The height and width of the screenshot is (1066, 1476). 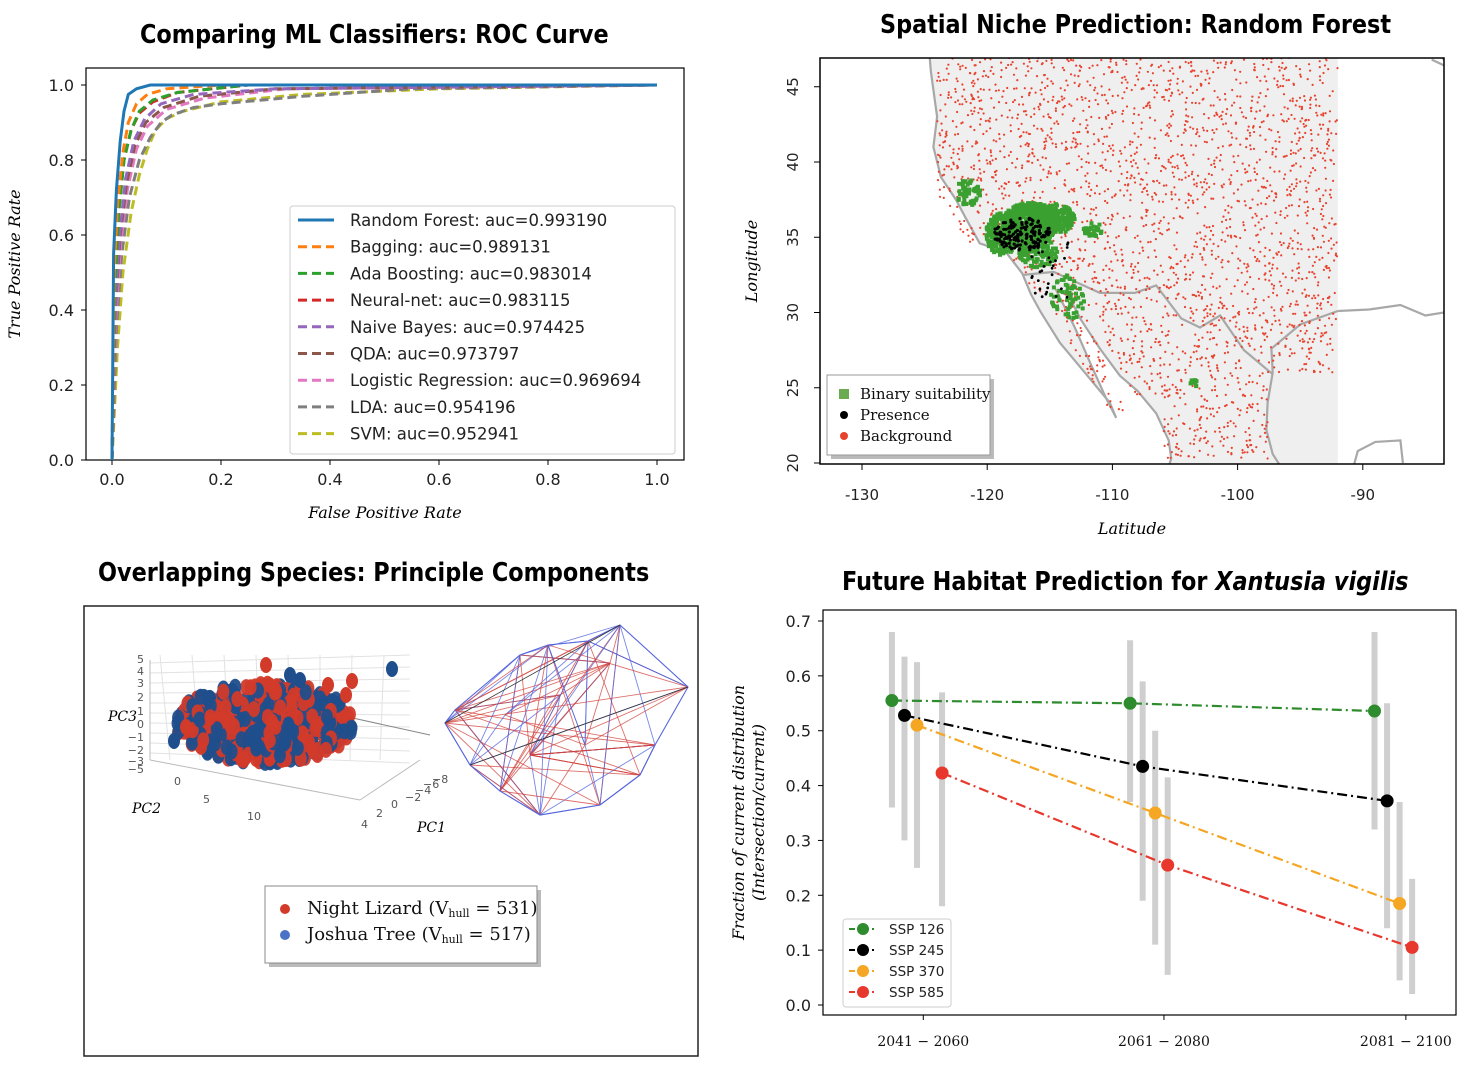 What do you see at coordinates (1390, 310) in the screenshot?
I see `map-gulf-coast` at bounding box center [1390, 310].